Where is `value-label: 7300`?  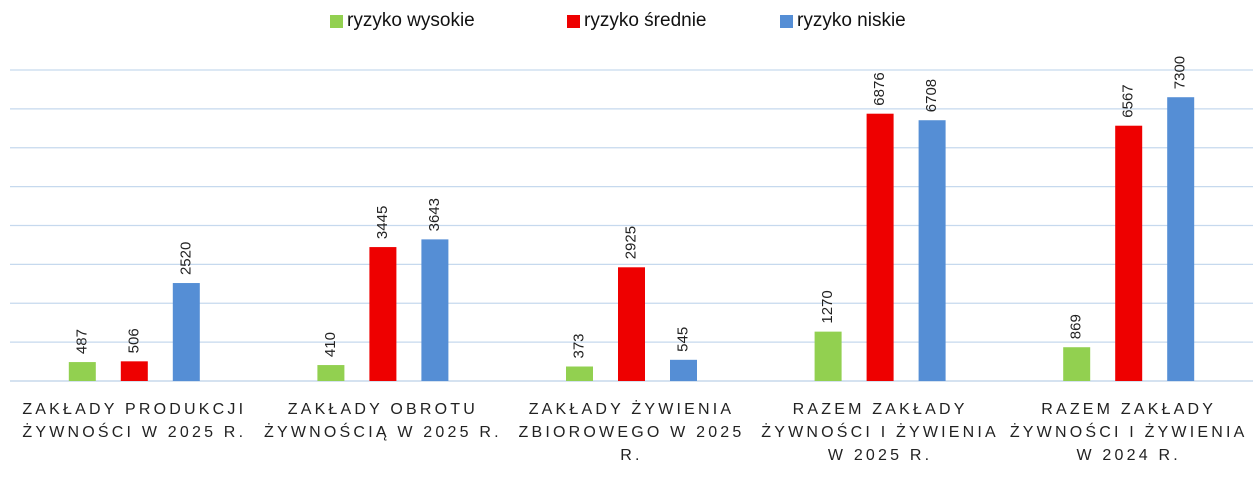
value-label: 7300 is located at coordinates (1180, 72).